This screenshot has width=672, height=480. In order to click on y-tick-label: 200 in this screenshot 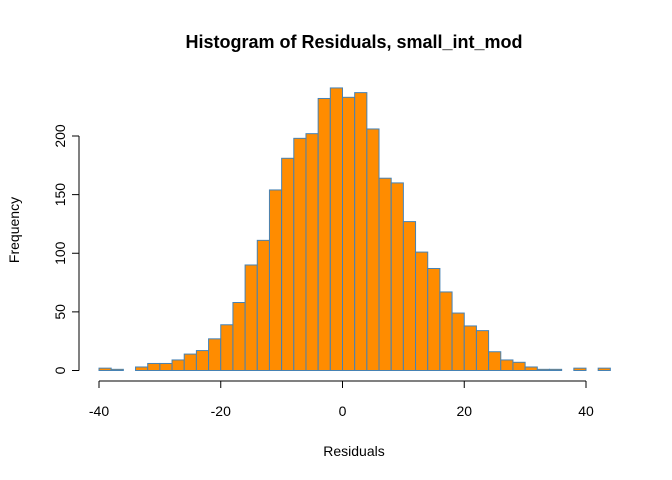, I will do `click(60, 136)`.